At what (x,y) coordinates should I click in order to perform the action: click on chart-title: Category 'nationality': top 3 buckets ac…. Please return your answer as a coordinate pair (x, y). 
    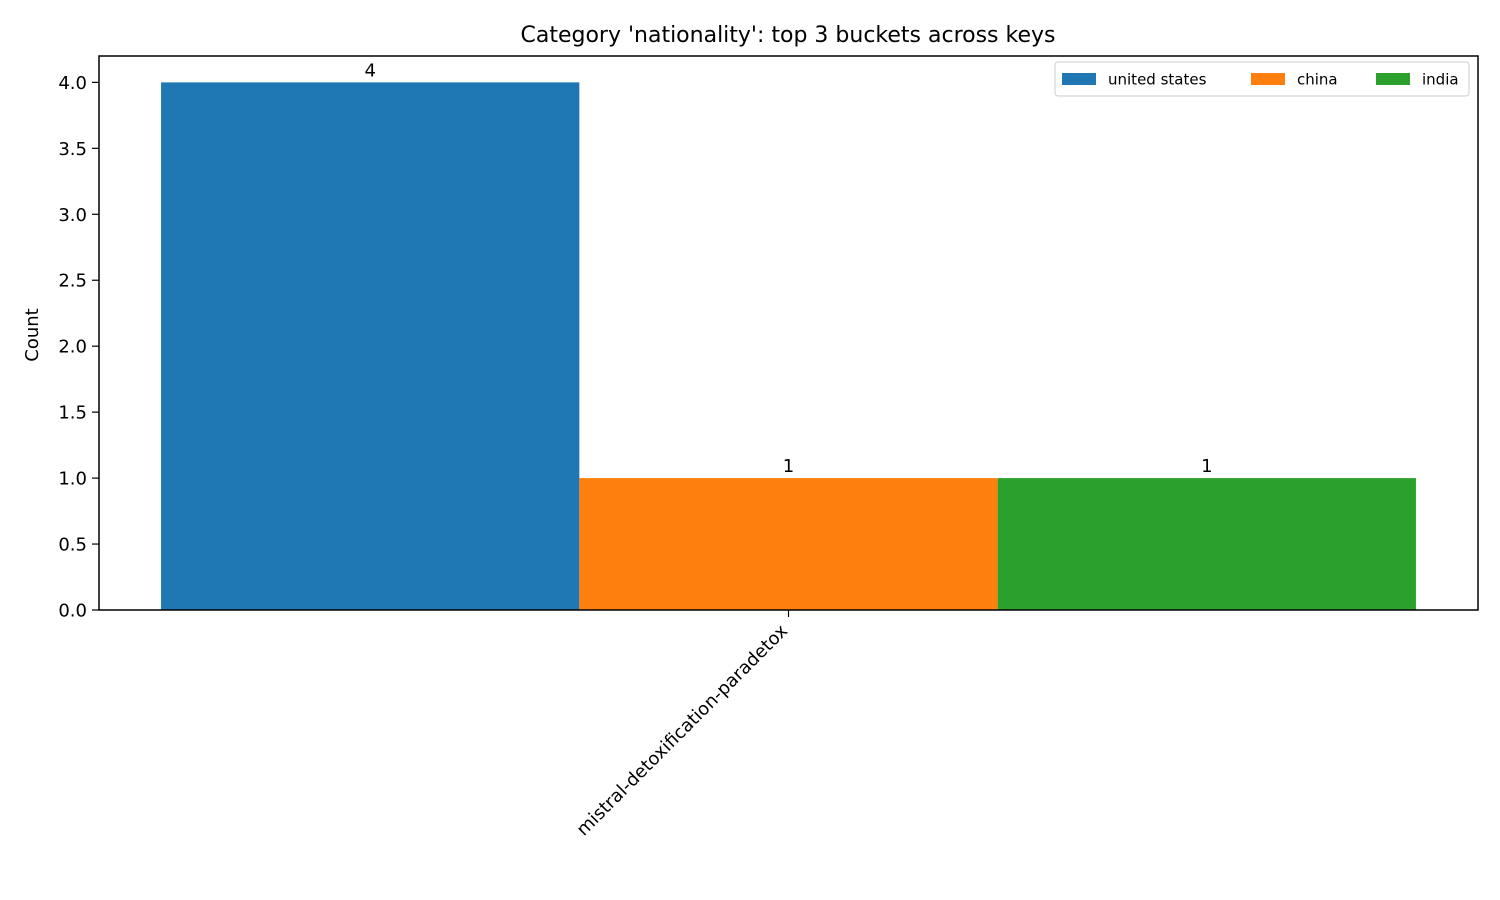
    Looking at the image, I should click on (787, 35).